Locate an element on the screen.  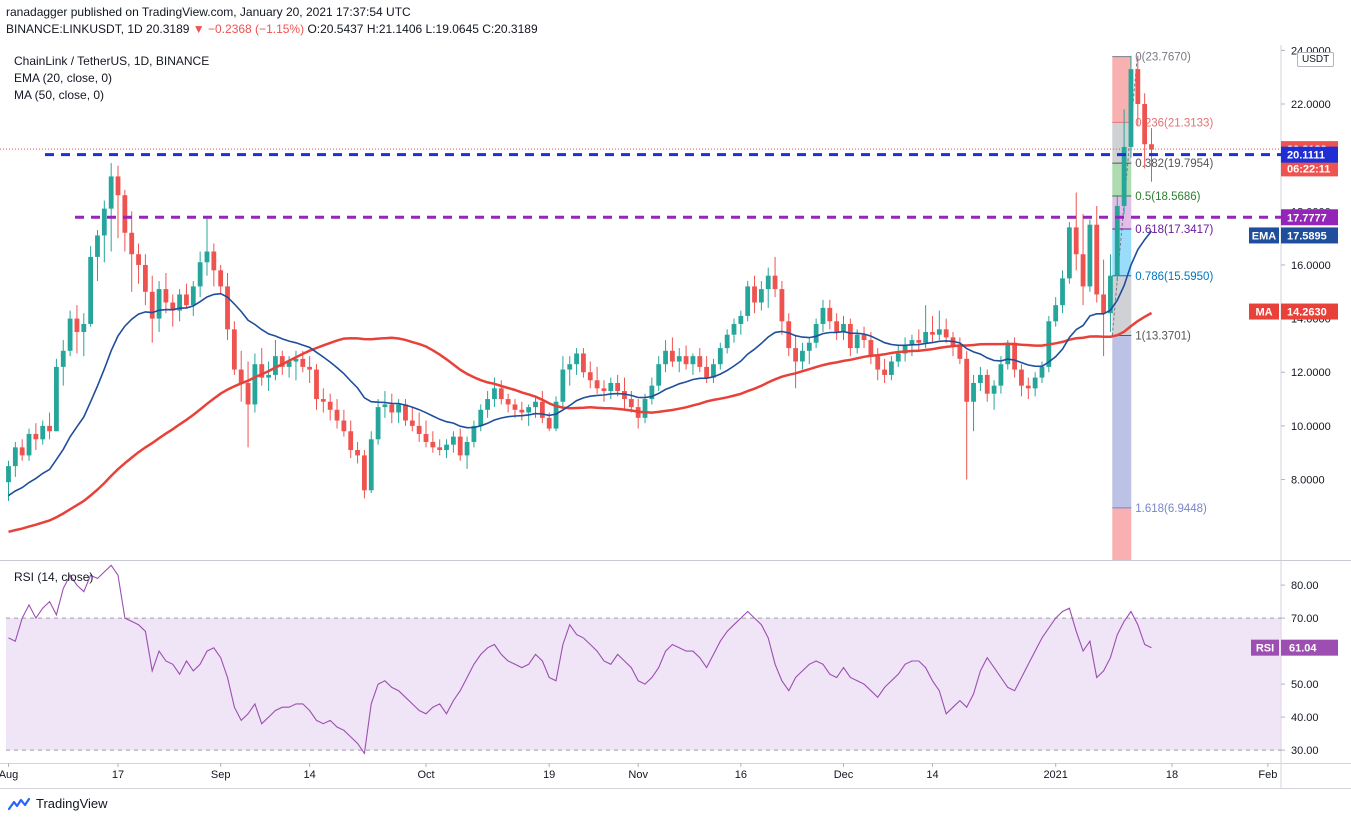
down-arrow-icon: ▼ is located at coordinates (198, 29).